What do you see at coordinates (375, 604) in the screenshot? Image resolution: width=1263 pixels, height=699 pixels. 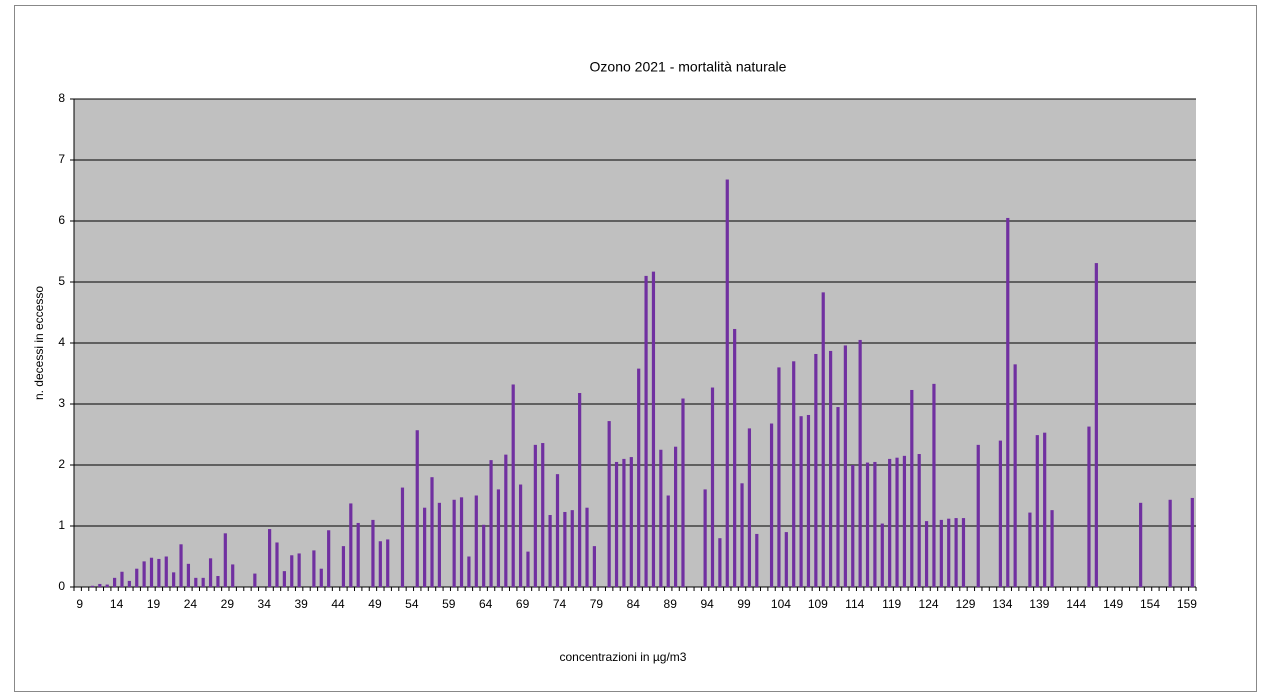 I see `x-tick-label: 49` at bounding box center [375, 604].